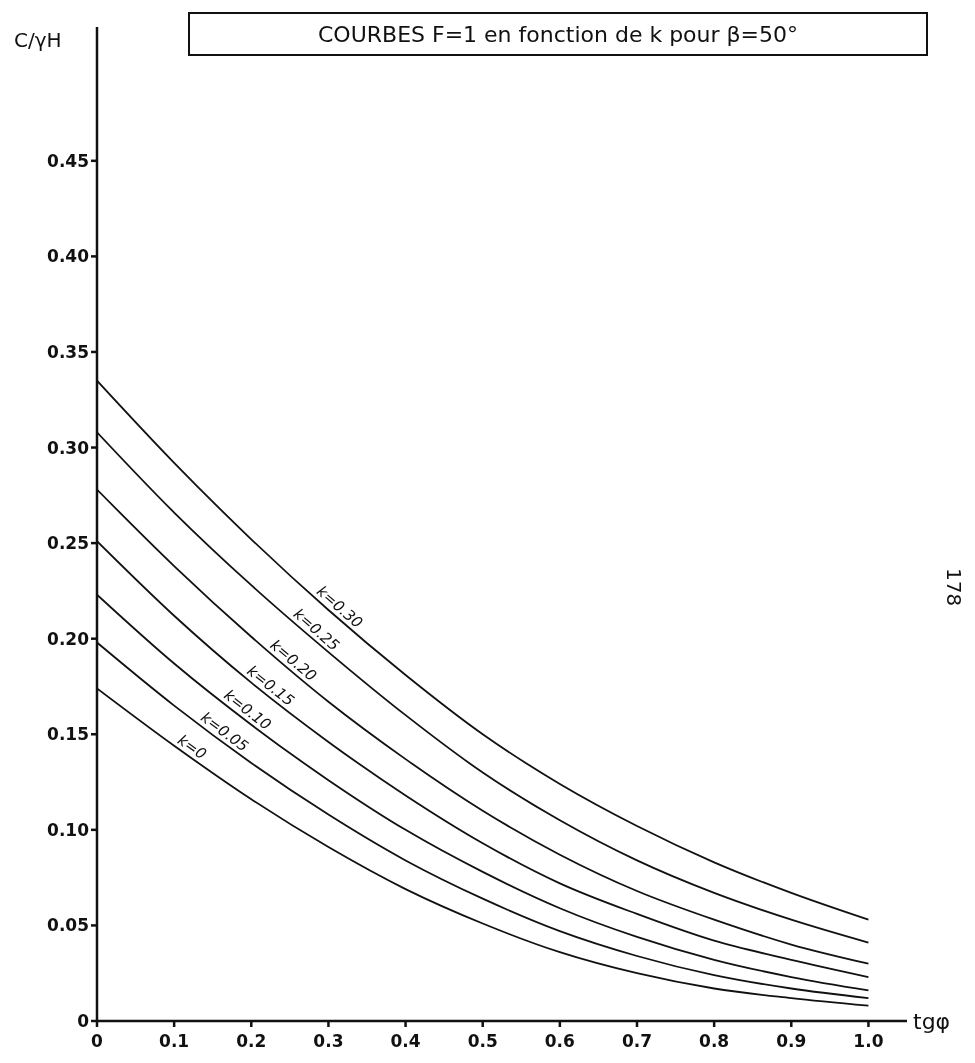 The height and width of the screenshot is (1063, 975). What do you see at coordinates (38, 40) in the screenshot?
I see `y-axis-title: C/γH` at bounding box center [38, 40].